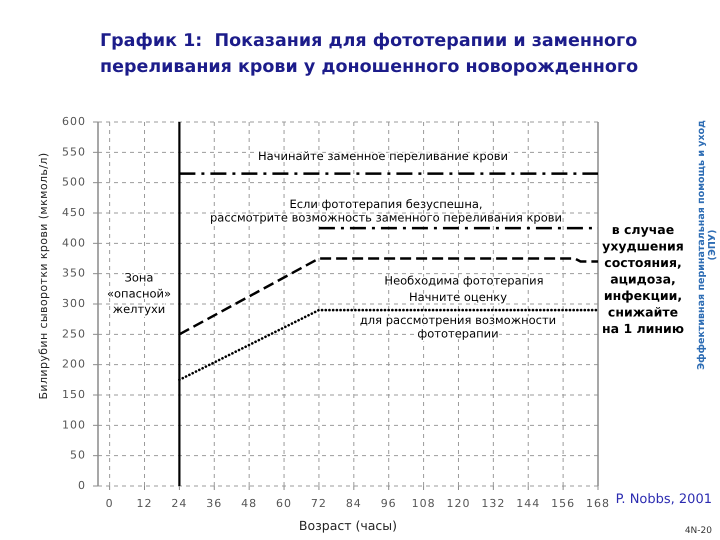  What do you see at coordinates (643, 279) in the screenshot?
I see `text: в случае ухудшения состояния, ацидоза, инфекции, снижайте на 1 линию` at bounding box center [643, 279].